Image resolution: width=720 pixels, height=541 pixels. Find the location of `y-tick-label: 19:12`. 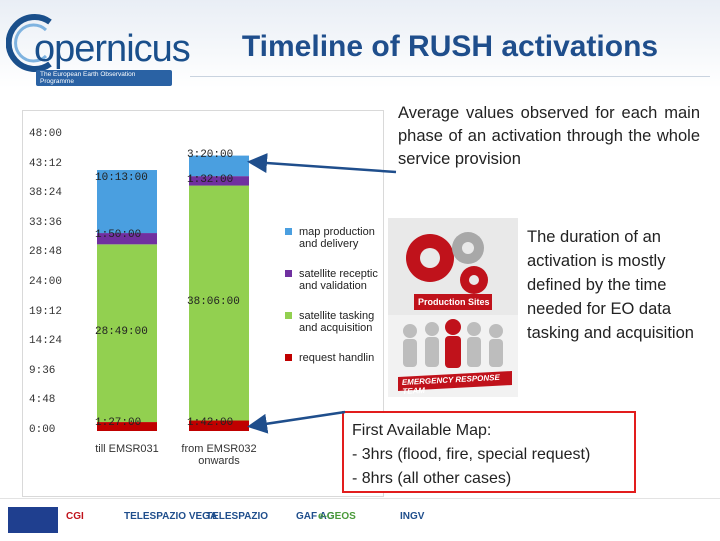

y-tick-label: 19:12 is located at coordinates (46, 311).